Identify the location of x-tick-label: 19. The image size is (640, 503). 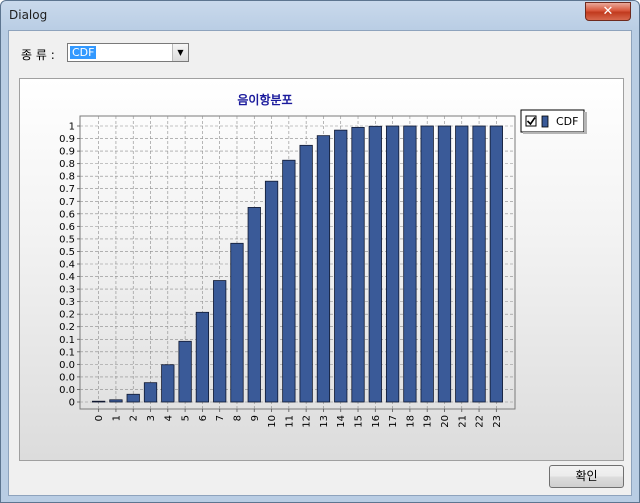
(428, 421).